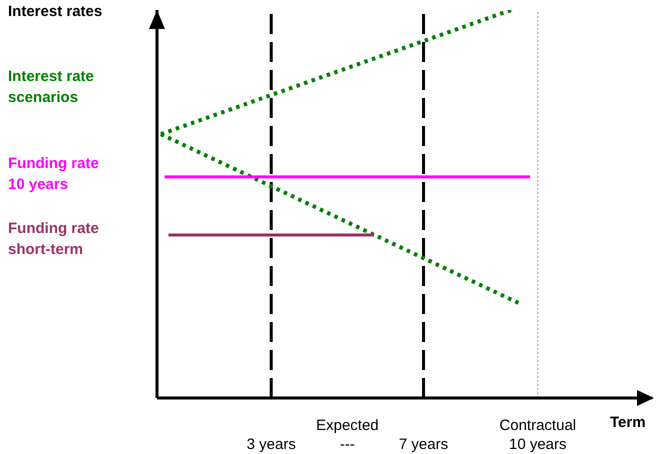 This screenshot has height=454, width=657. I want to click on y-axis-title: Interest rates, so click(55, 11).